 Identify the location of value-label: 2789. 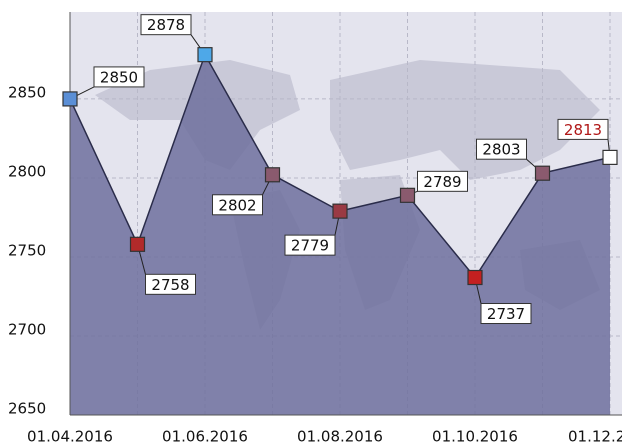
(442, 182).